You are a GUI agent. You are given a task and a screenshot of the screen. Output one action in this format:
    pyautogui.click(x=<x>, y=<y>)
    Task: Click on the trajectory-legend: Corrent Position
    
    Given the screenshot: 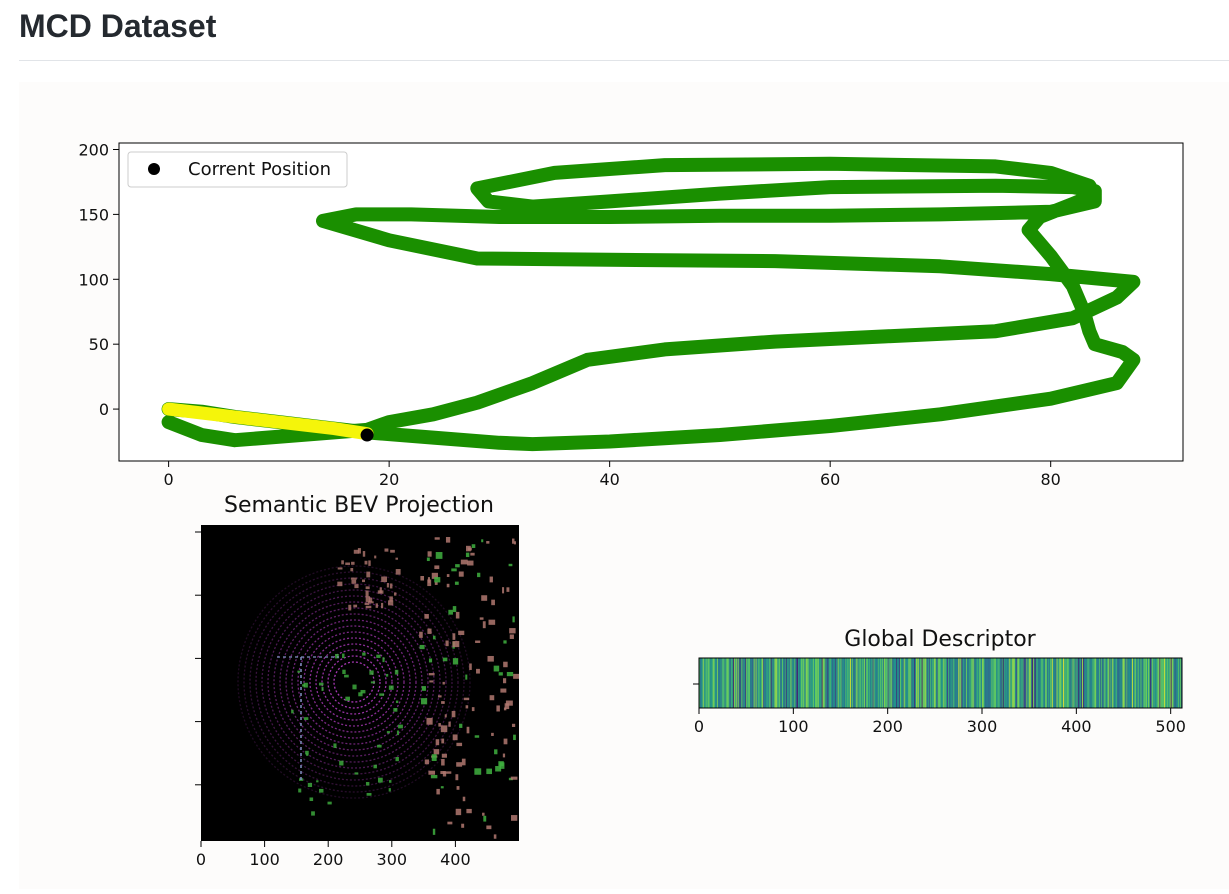 What is the action you would take?
    pyautogui.click(x=237, y=169)
    